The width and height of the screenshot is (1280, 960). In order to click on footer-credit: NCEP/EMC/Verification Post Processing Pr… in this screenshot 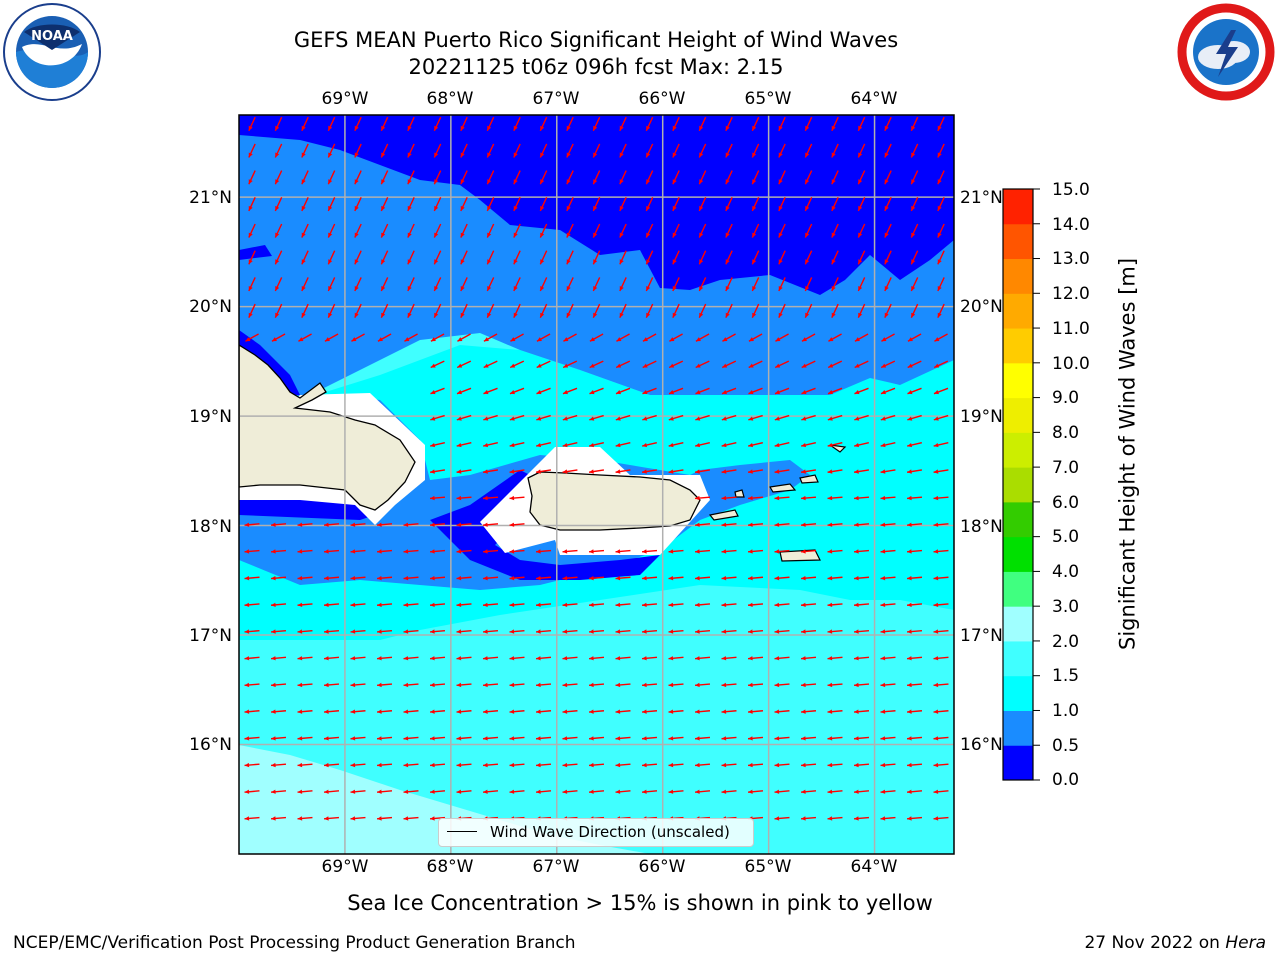, I will do `click(294, 943)`.